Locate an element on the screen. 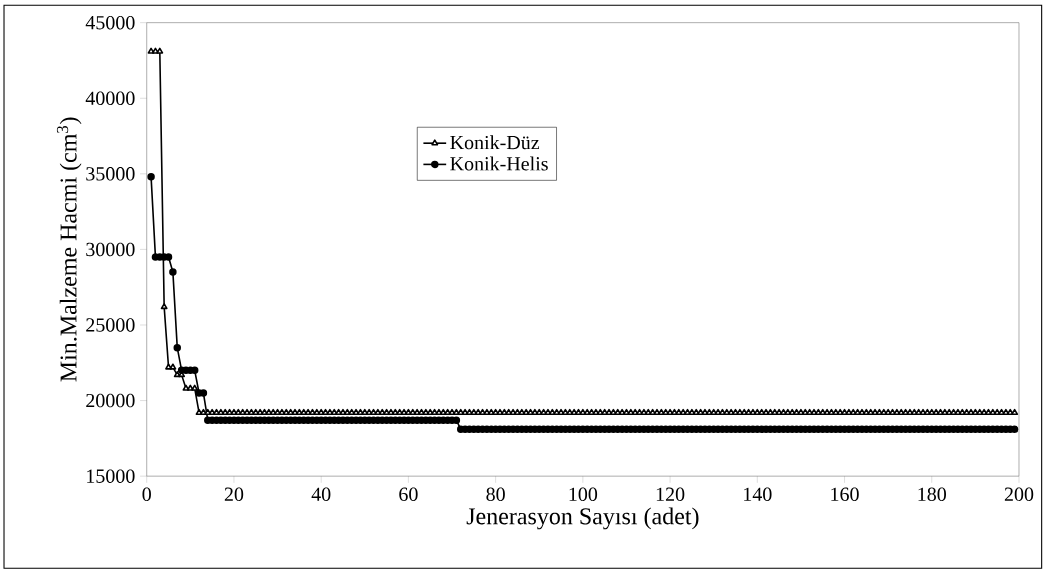  y-tick-label: 35000 is located at coordinates (110, 174).